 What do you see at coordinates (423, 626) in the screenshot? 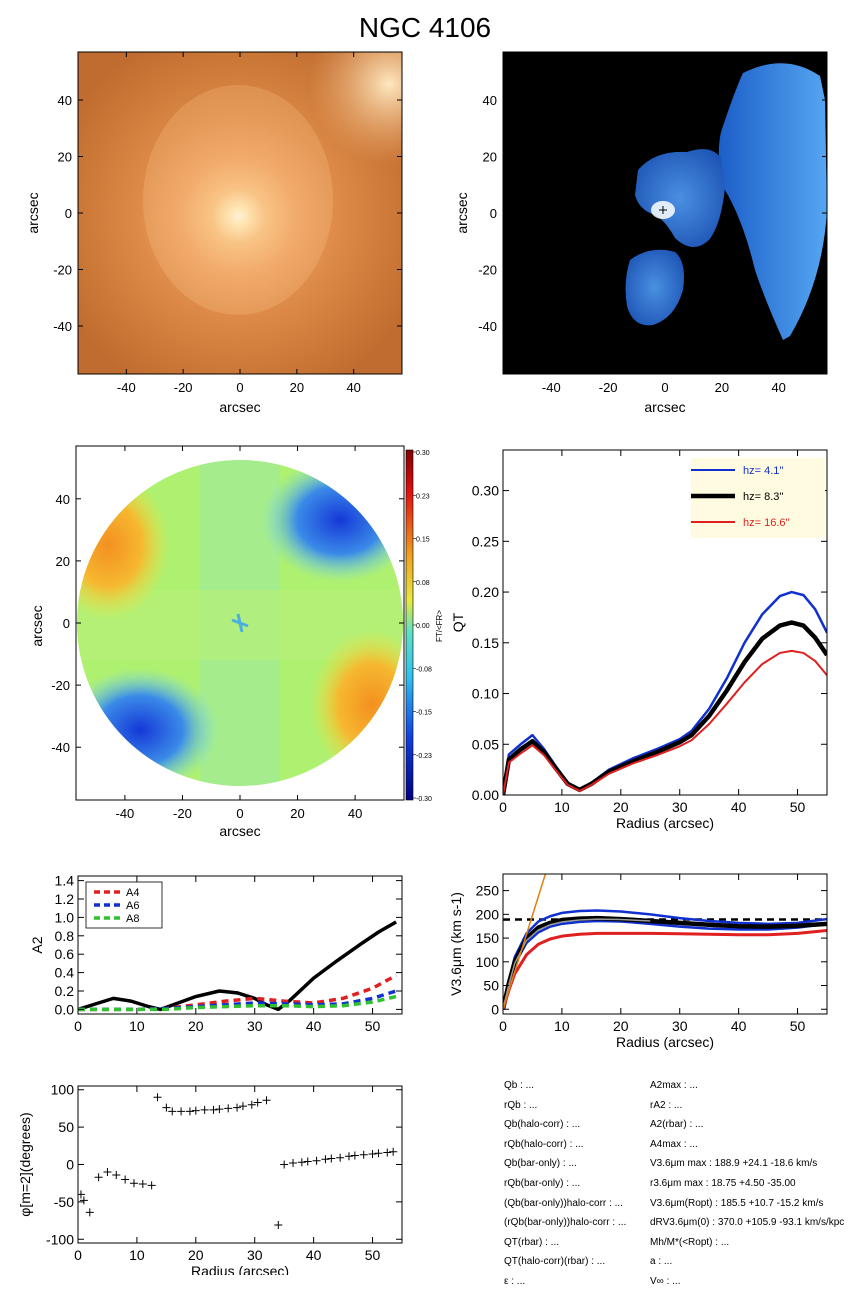
I see `colorbar-tick-label: 0.00` at bounding box center [423, 626].